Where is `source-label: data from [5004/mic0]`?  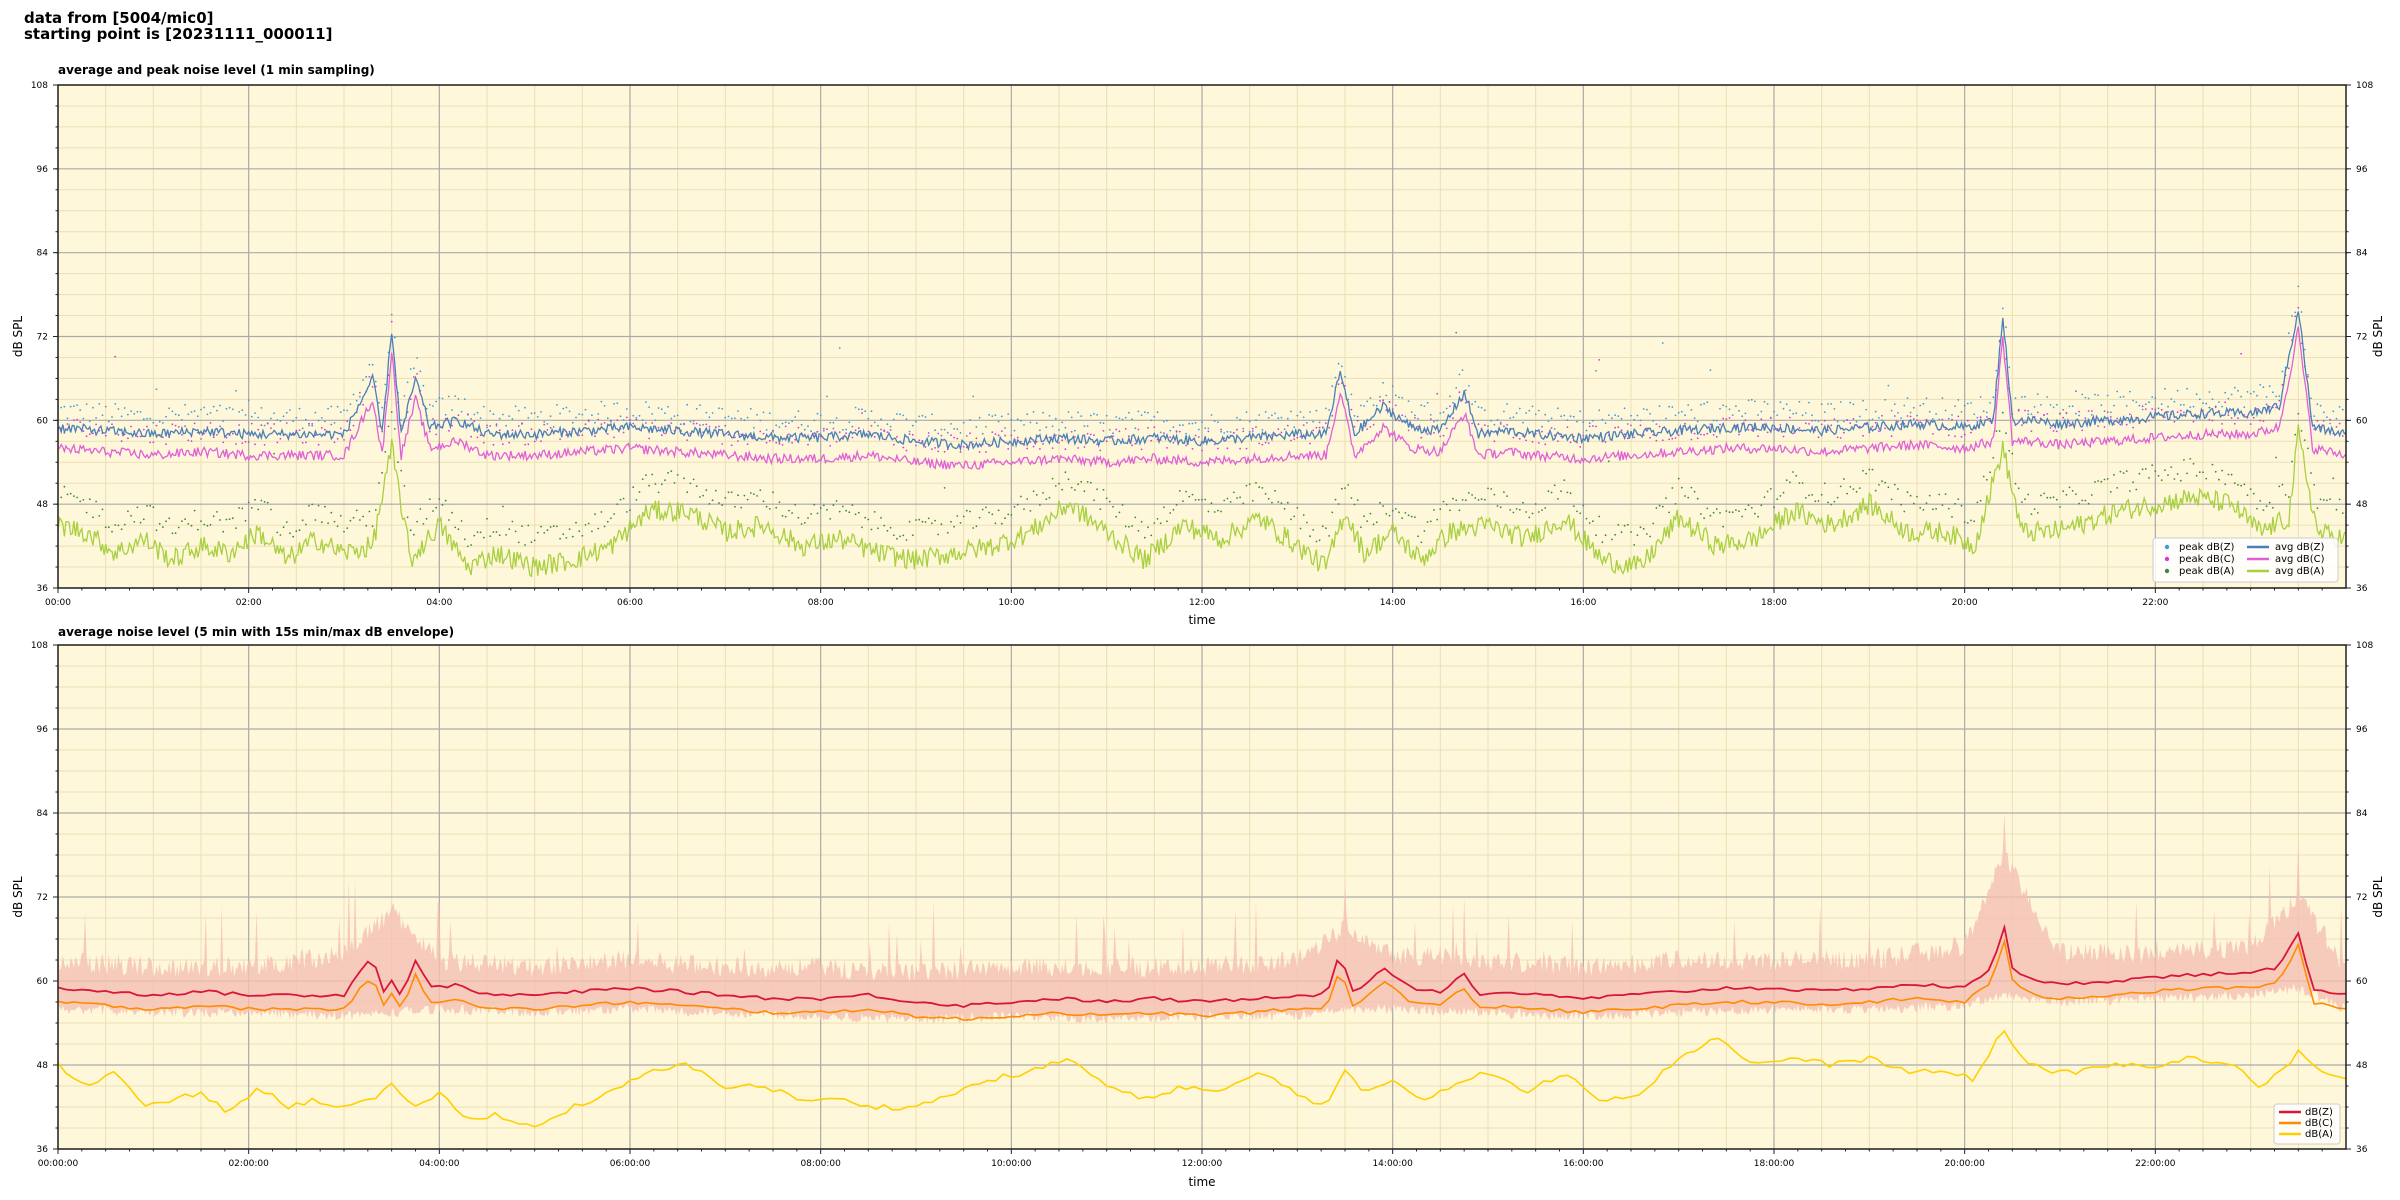
source-label: data from [5004/mic0] is located at coordinates (119, 18).